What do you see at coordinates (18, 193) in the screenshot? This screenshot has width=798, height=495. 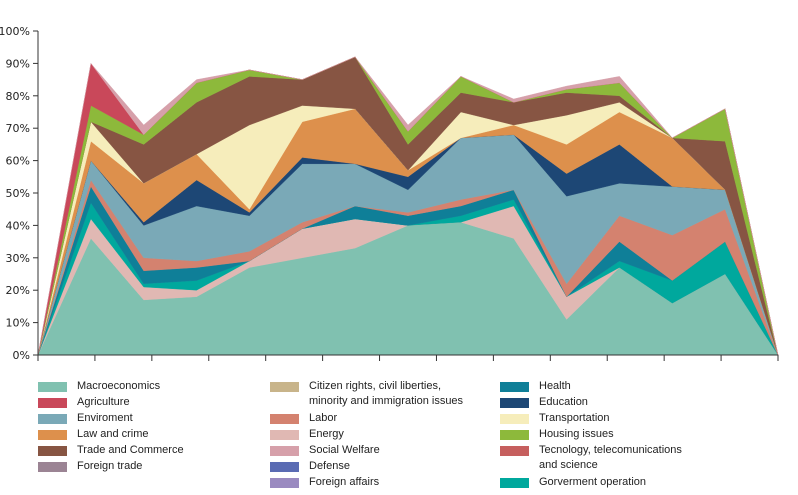 I see `y-tick-label: 50%` at bounding box center [18, 193].